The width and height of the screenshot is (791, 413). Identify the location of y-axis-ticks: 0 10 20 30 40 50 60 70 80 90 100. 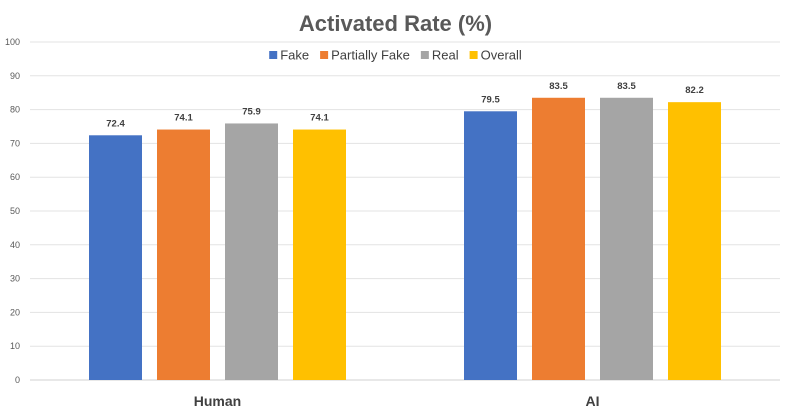
(12, 211).